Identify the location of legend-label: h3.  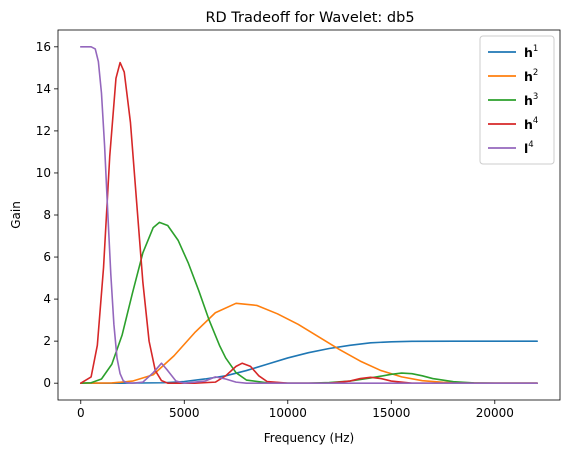
(531, 100).